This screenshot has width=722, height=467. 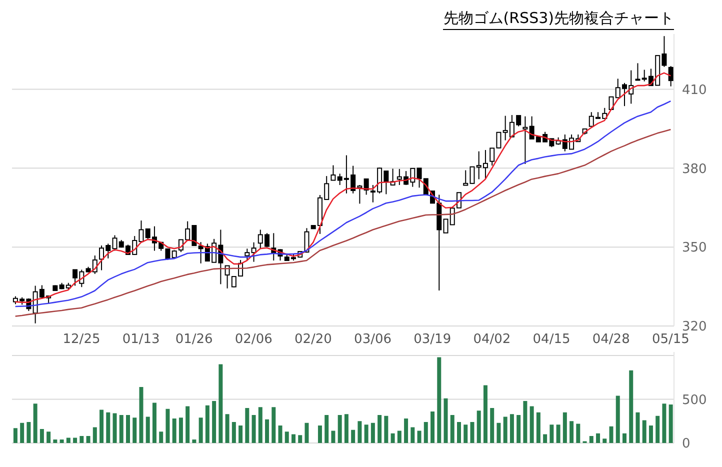 I want to click on x-tick-label: 04/28, so click(x=611, y=340).